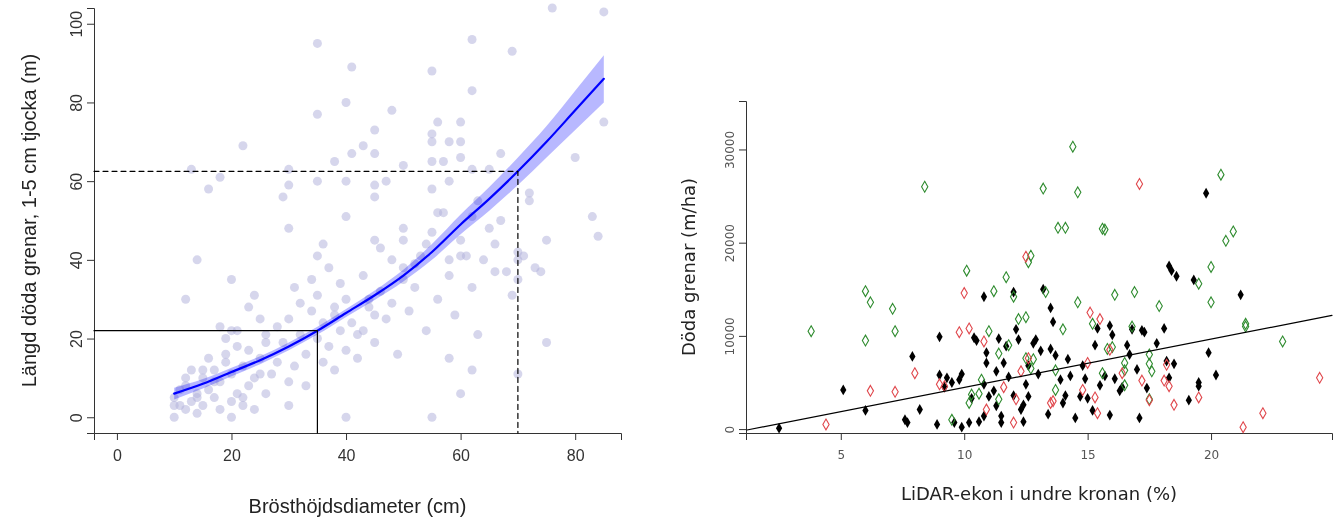  I want to click on x-tick-label: 5, so click(841, 454).